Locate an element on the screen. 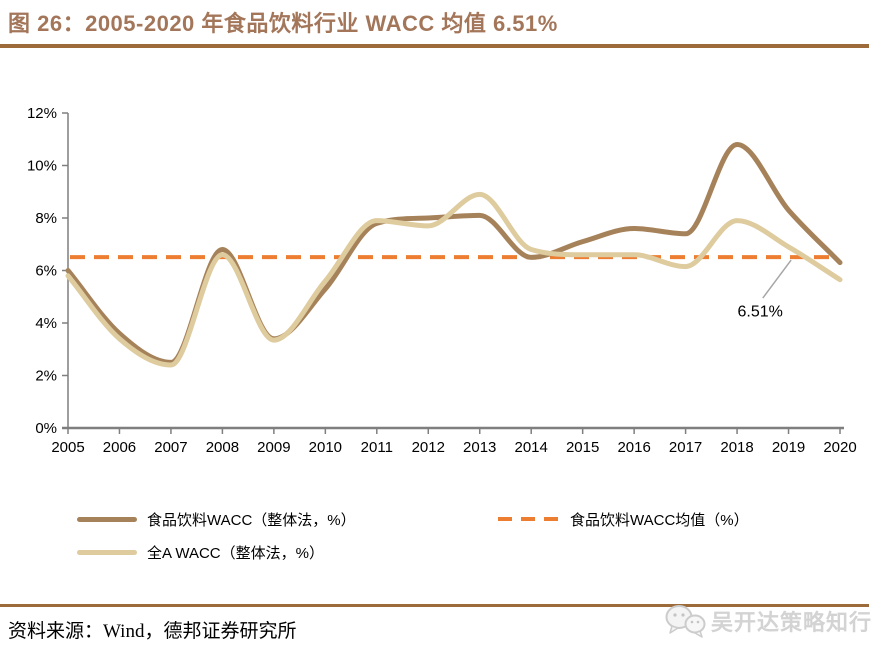 The height and width of the screenshot is (661, 894). svg-text: 4% is located at coordinates (46, 323).